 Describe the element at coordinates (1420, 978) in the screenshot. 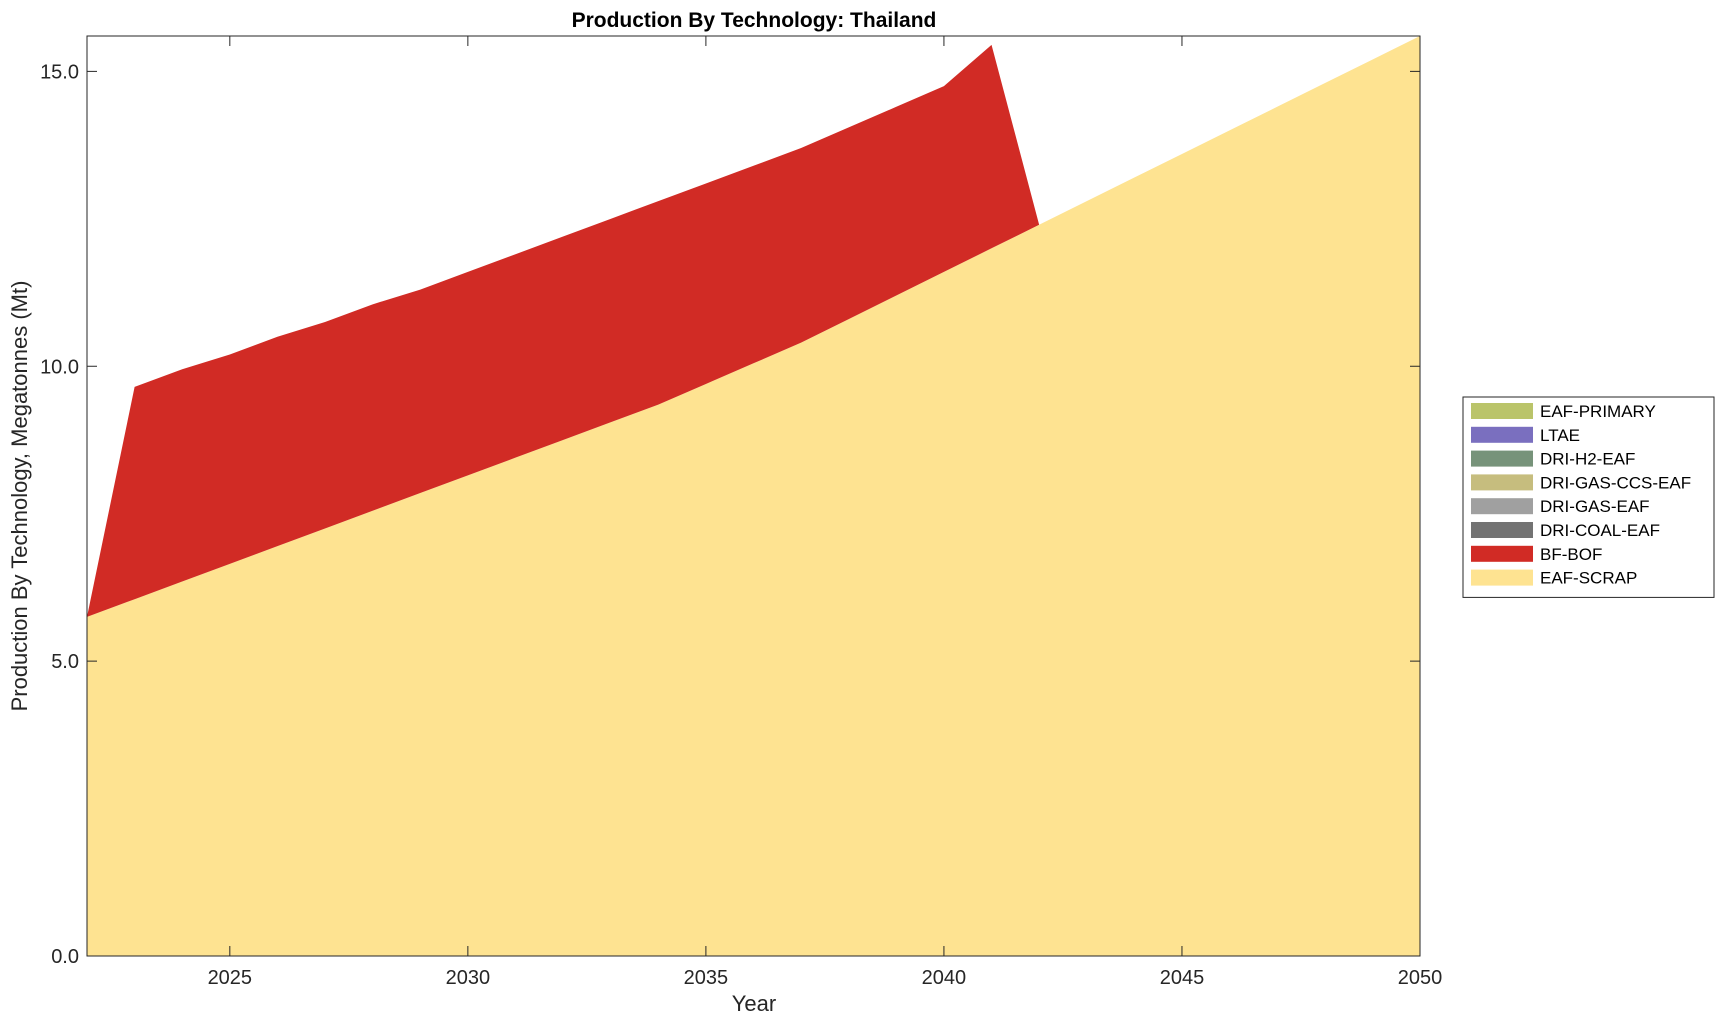

I see `x-tick-label: 2050` at that location.